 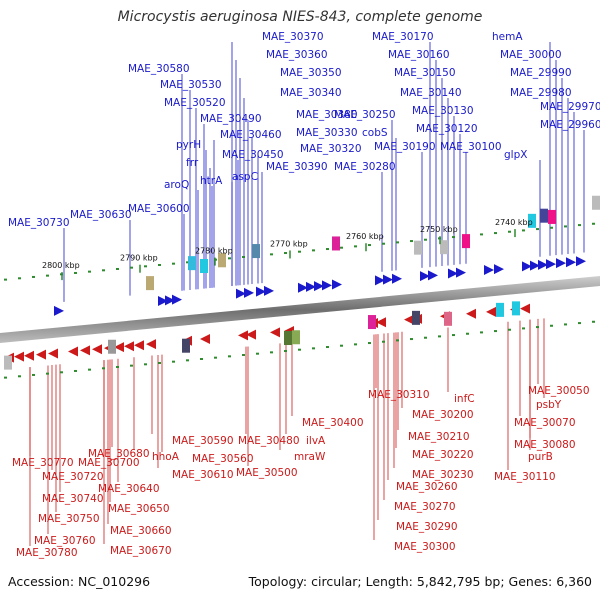 What do you see at coordinates (559, 391) in the screenshot?
I see `gene-label-bottom: MAE_30050` at bounding box center [559, 391].